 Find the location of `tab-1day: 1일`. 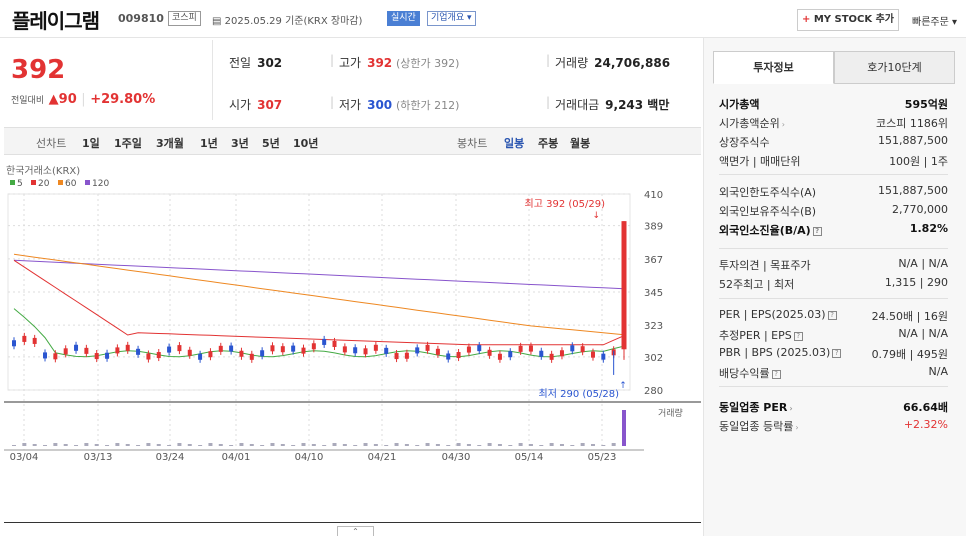

tab-1day: 1일 is located at coordinates (91, 143).